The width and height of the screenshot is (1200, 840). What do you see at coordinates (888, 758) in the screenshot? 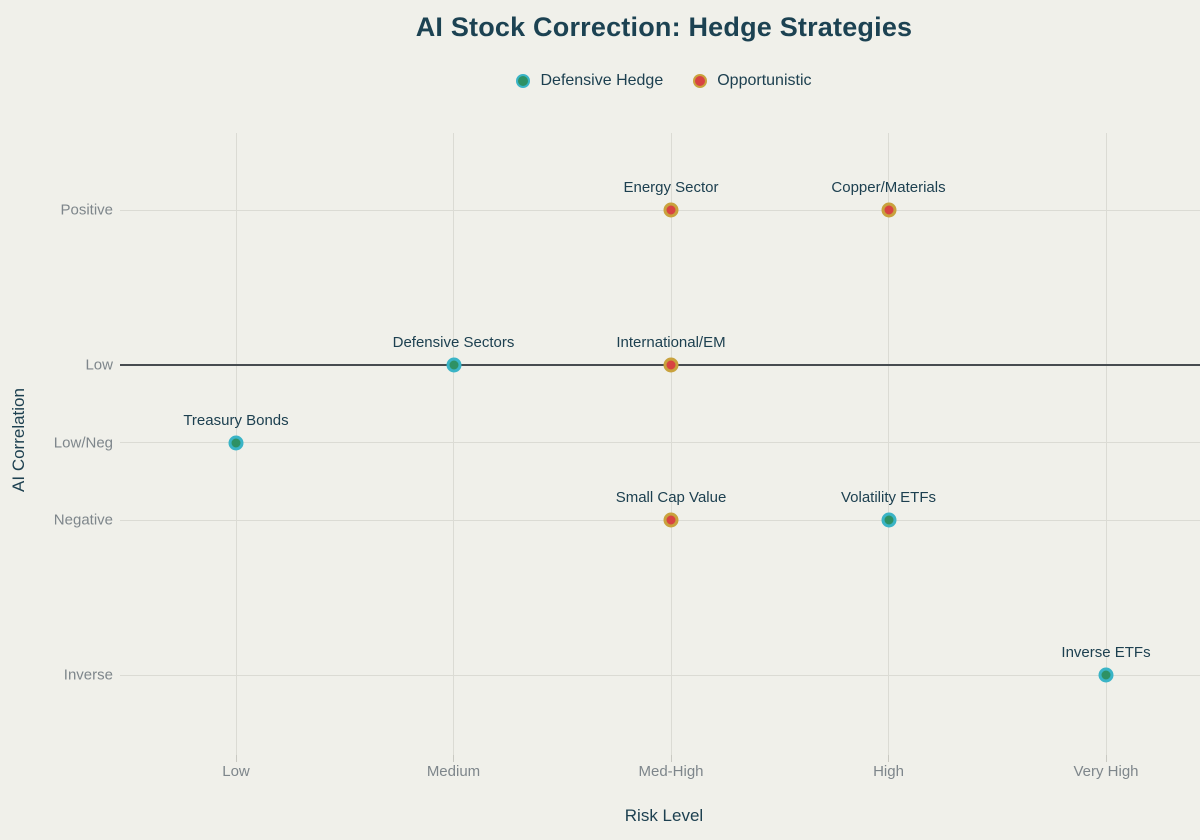
I see `x-tick-high` at bounding box center [888, 758].